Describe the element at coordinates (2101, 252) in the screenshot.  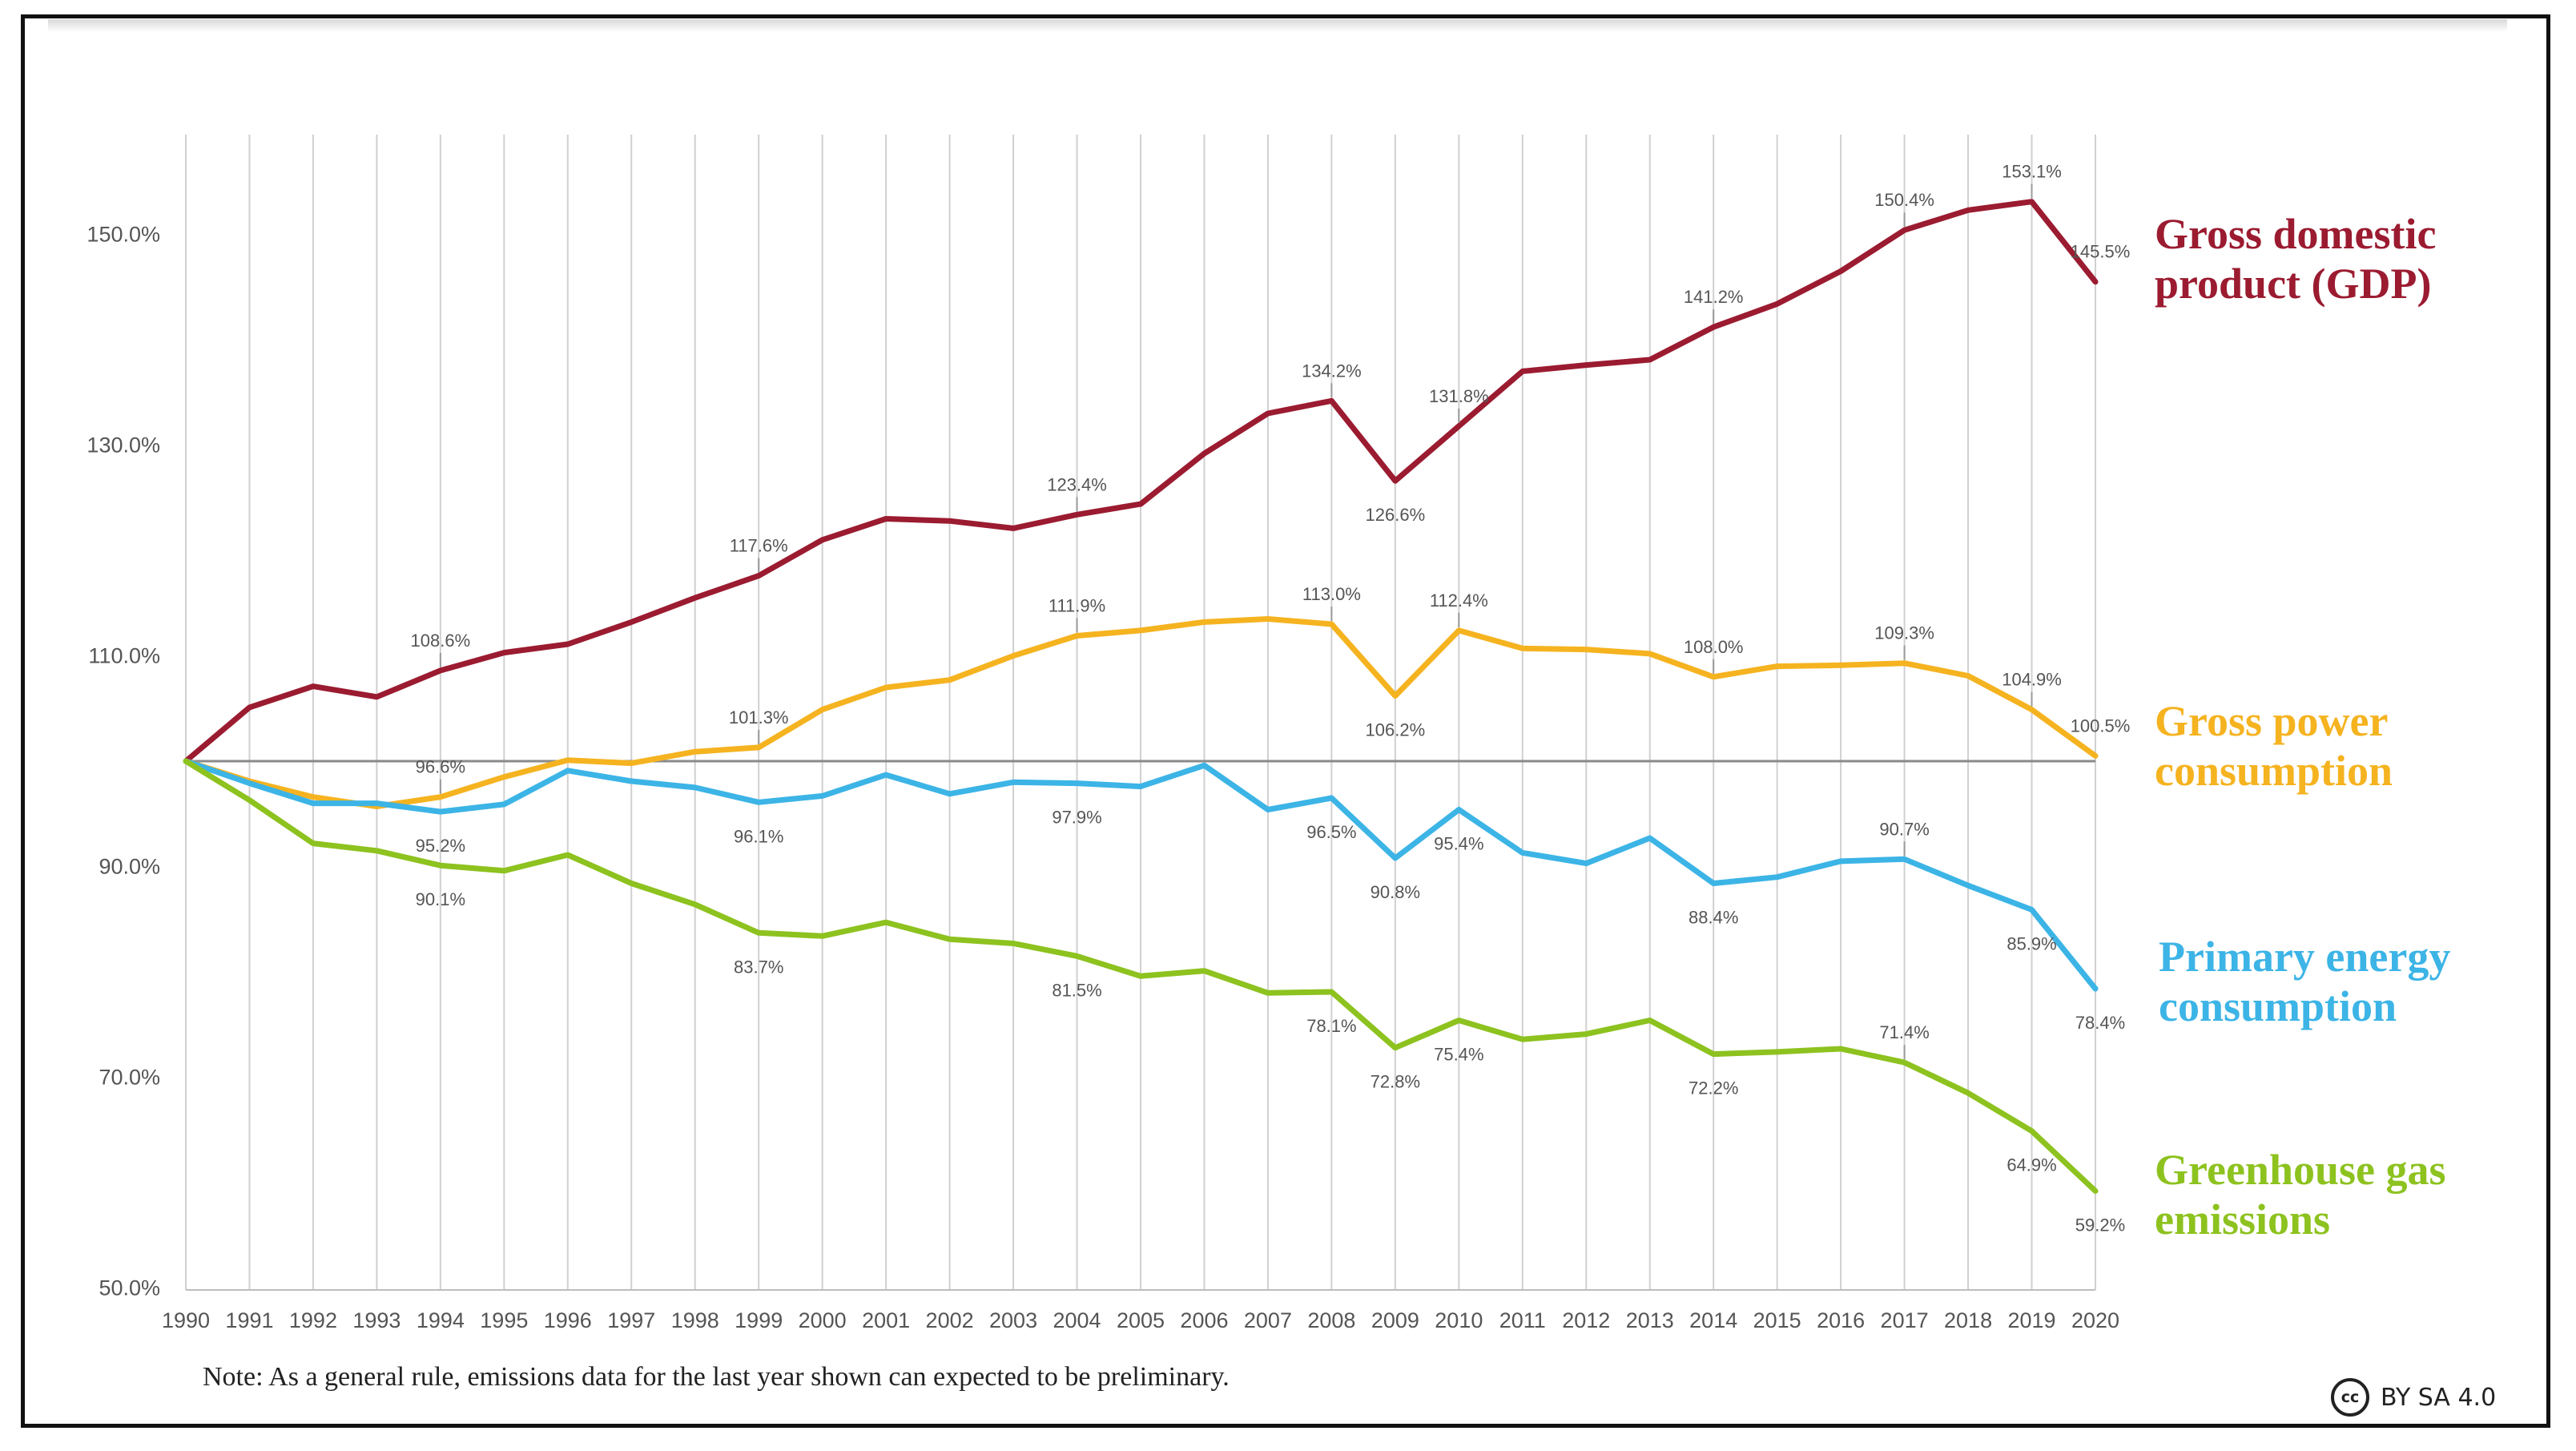
I see `data-label: 145.5%` at that location.